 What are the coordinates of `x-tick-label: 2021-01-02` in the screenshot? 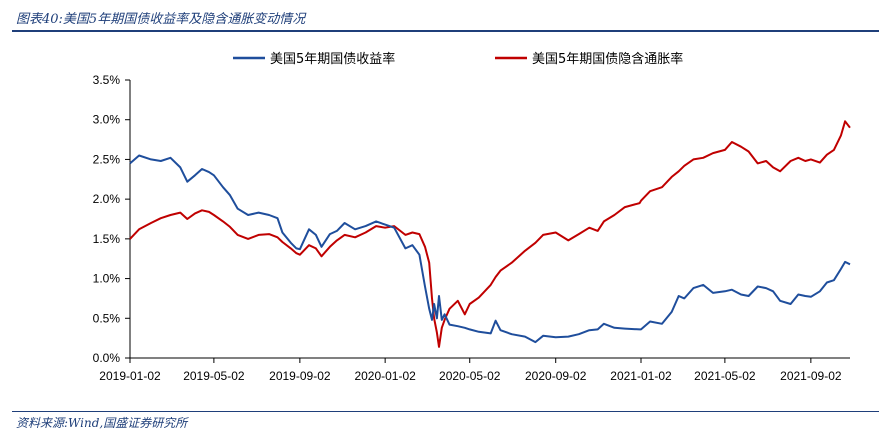 It's located at (641, 376).